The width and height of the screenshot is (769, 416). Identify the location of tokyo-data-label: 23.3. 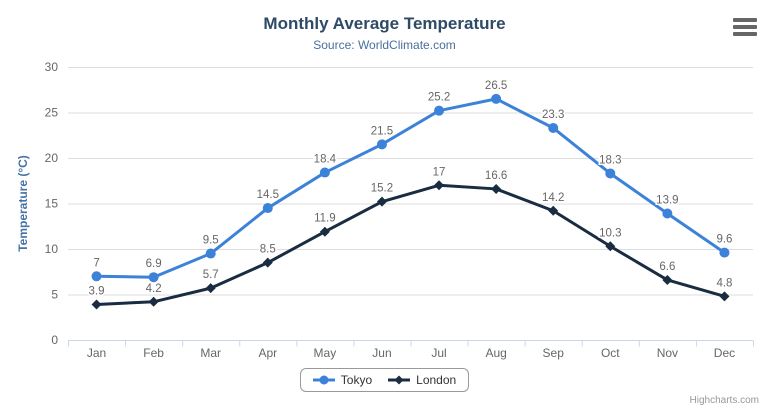
(553, 115).